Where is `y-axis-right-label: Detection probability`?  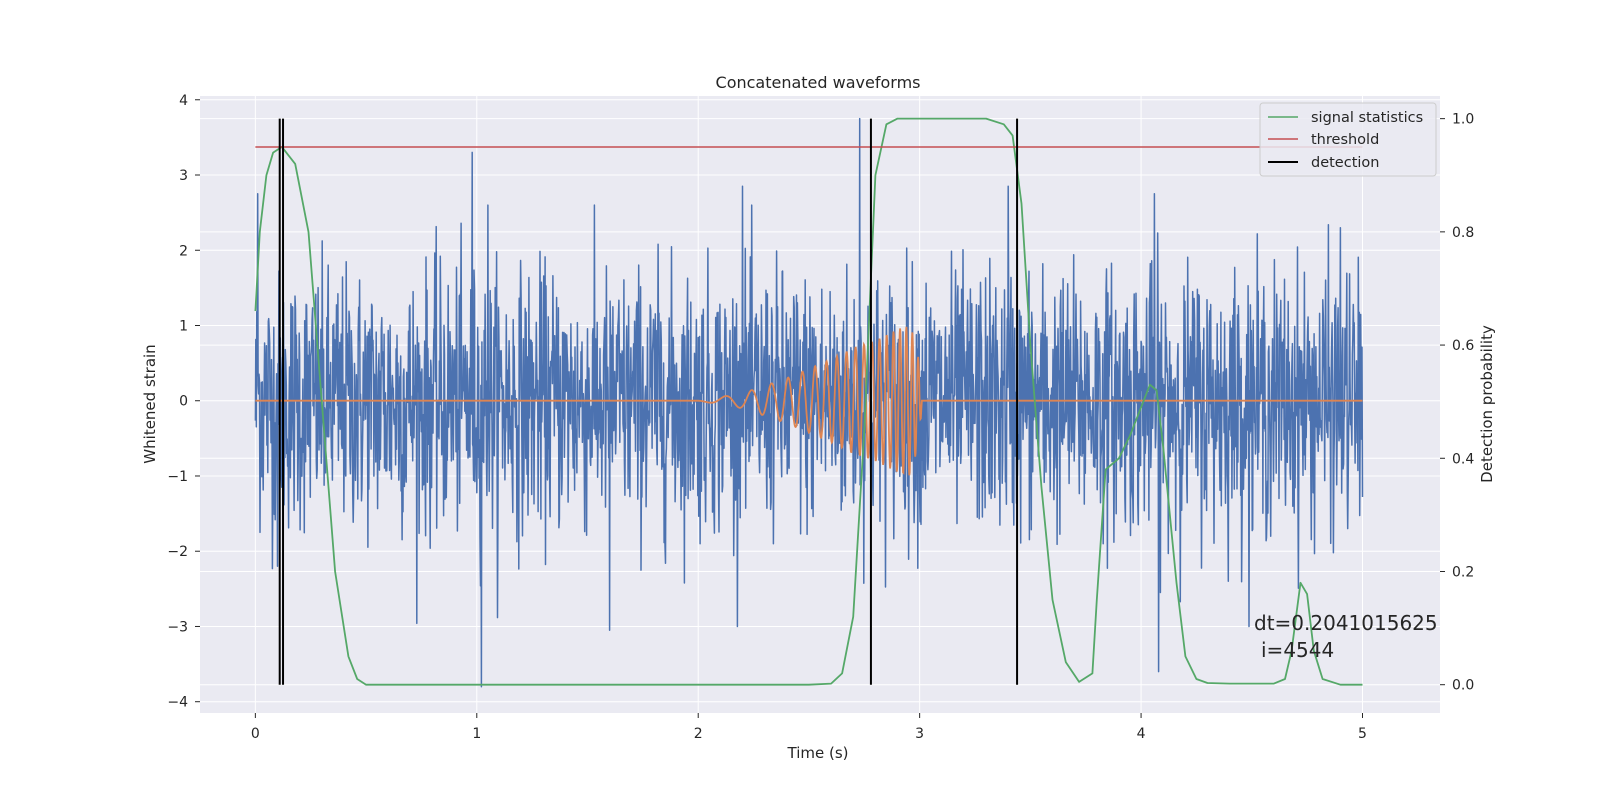
y-axis-right-label: Detection probability is located at coordinates (1487, 404).